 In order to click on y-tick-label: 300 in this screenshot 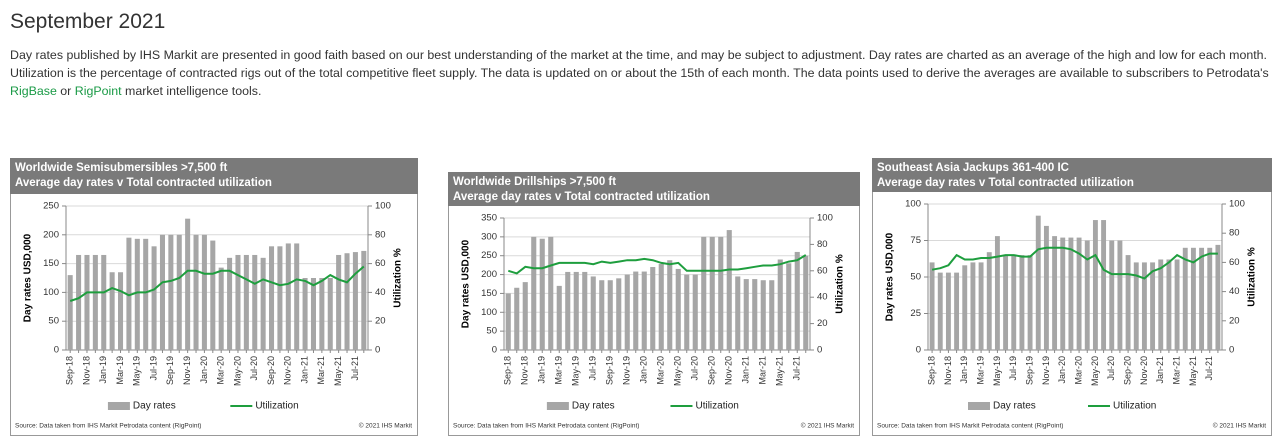, I will do `click(489, 236)`.